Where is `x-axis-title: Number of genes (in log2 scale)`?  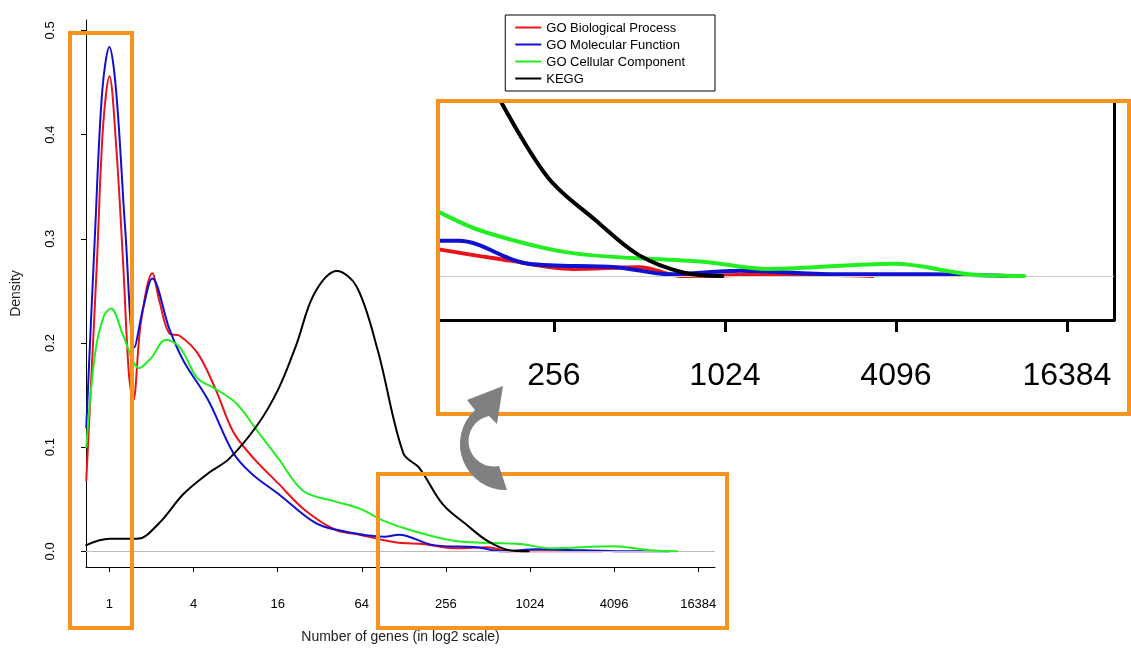
x-axis-title: Number of genes (in log2 scale) is located at coordinates (400, 636).